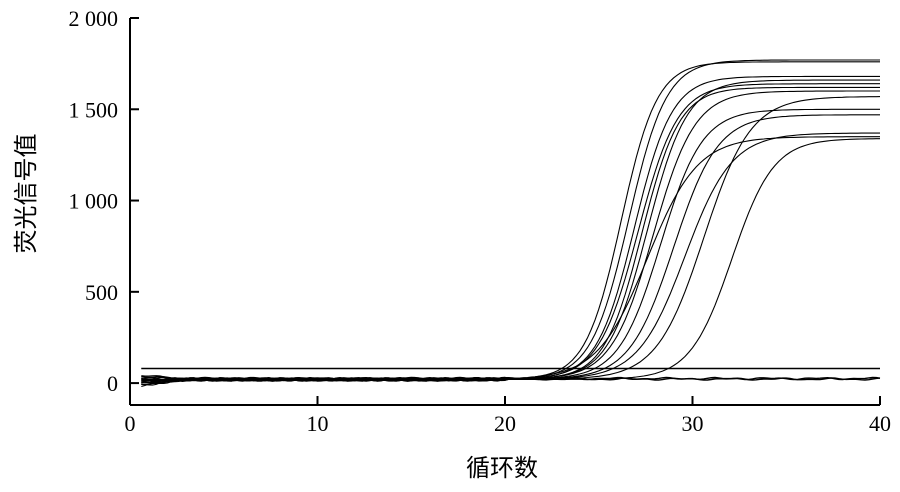 The height and width of the screenshot is (492, 900). What do you see at coordinates (511, 378) in the screenshot?
I see `amplification-curve` at bounding box center [511, 378].